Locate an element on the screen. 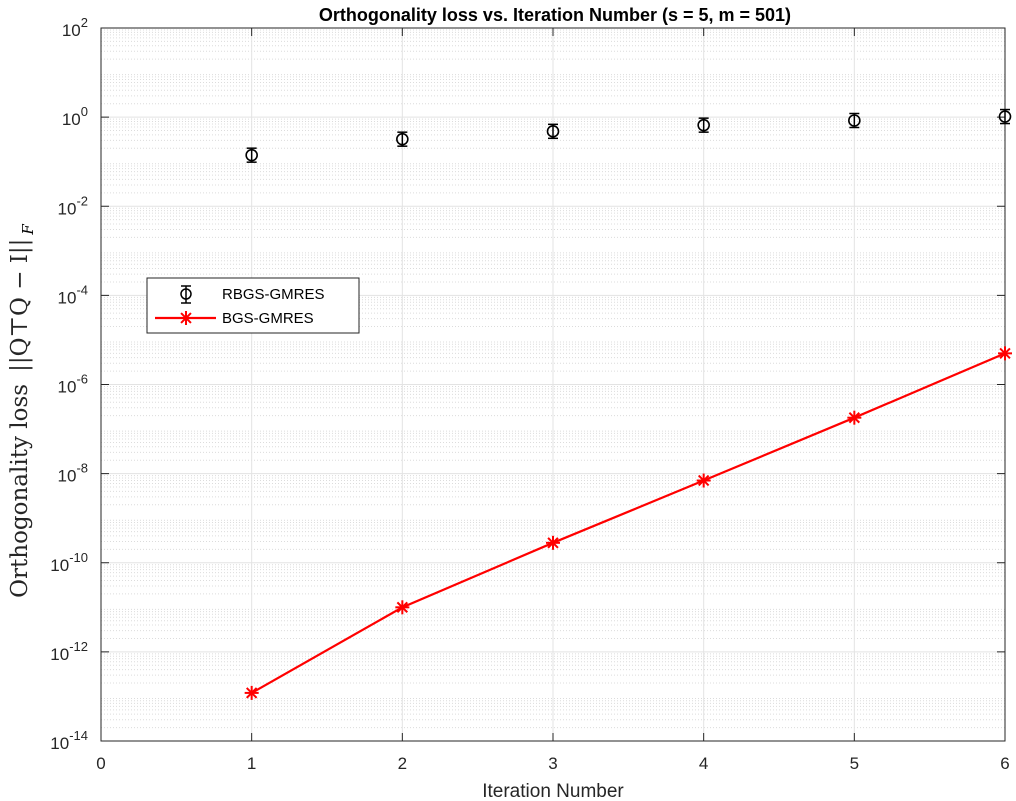  y-axis-label-subscript: F is located at coordinates (28, 230).